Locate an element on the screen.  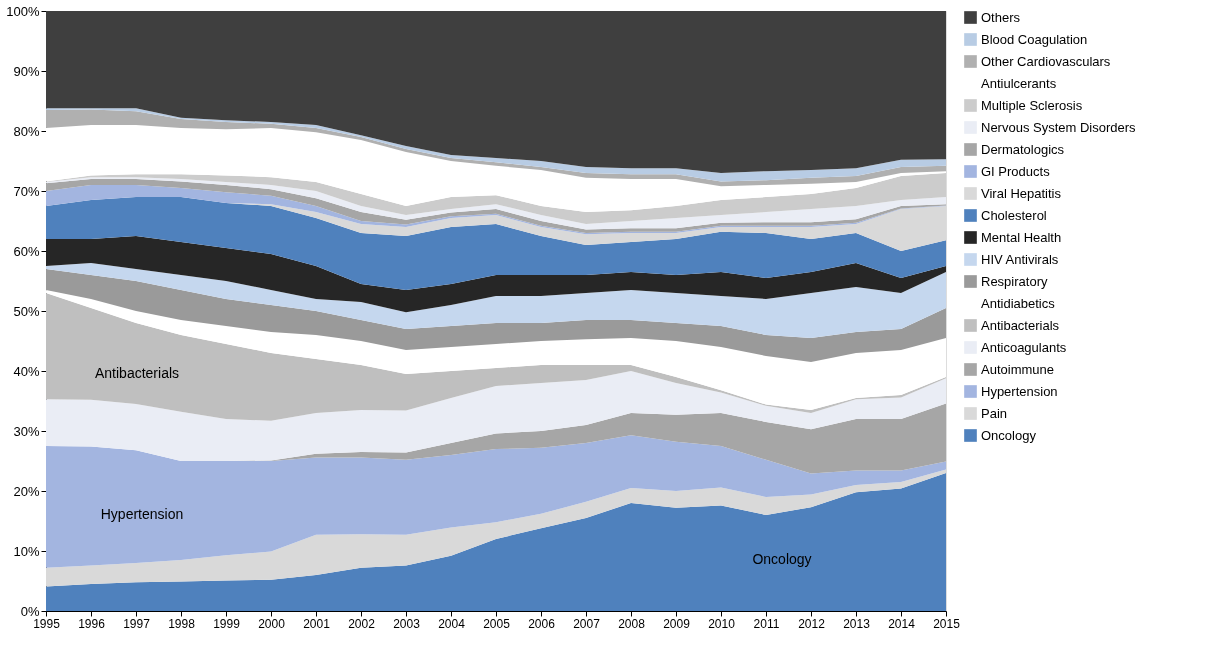
y-tick-label: 20% is located at coordinates (26, 491).